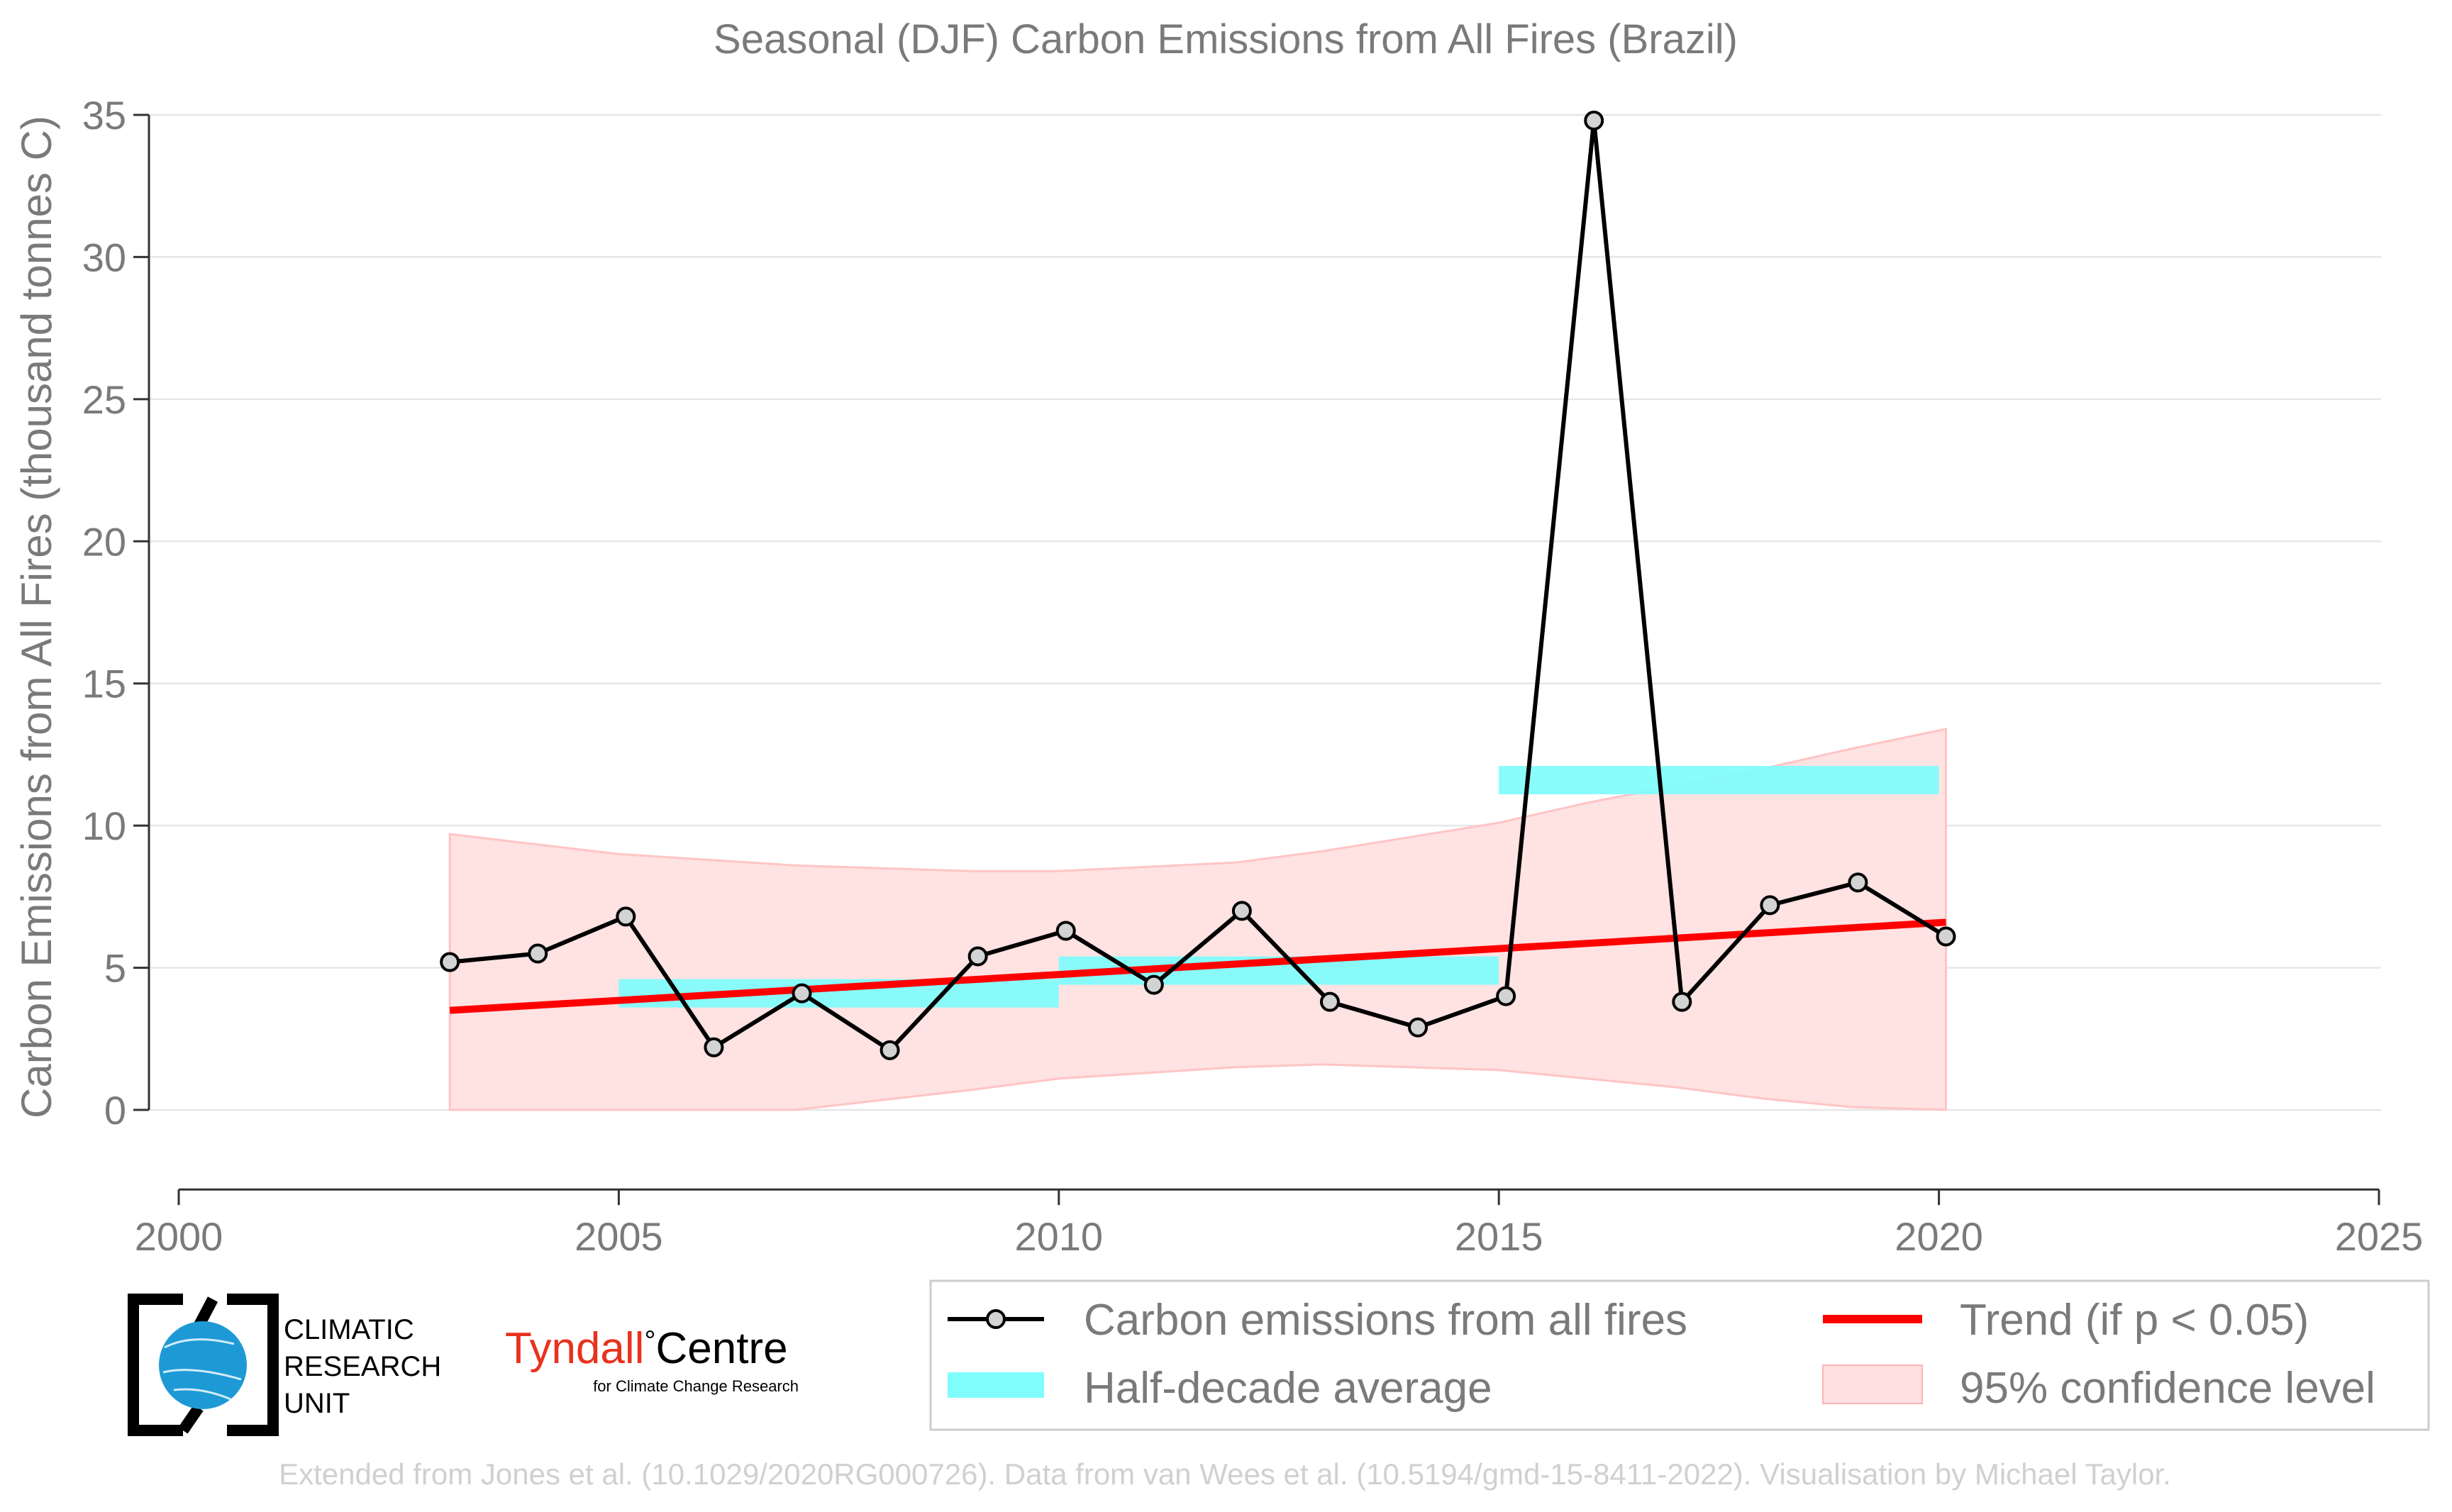  What do you see at coordinates (1059, 1236) in the screenshot?
I see `x-tick-label: 2010` at bounding box center [1059, 1236].